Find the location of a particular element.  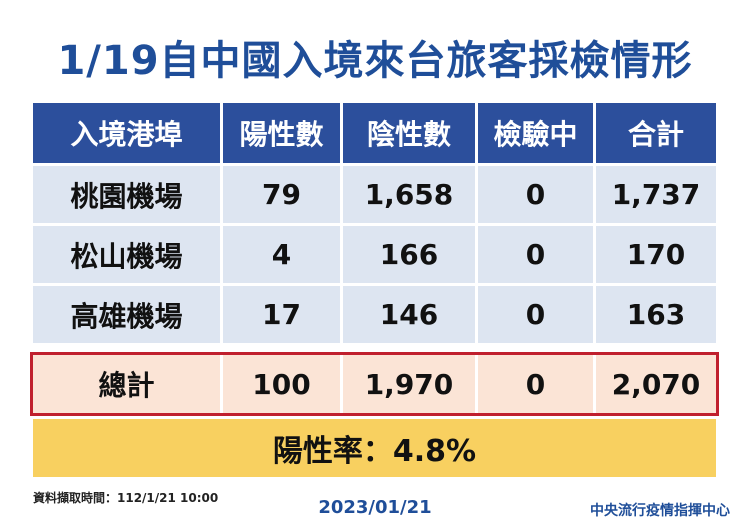

total-row: 總計 100 1,970 0 2,070 is located at coordinates (374, 384).